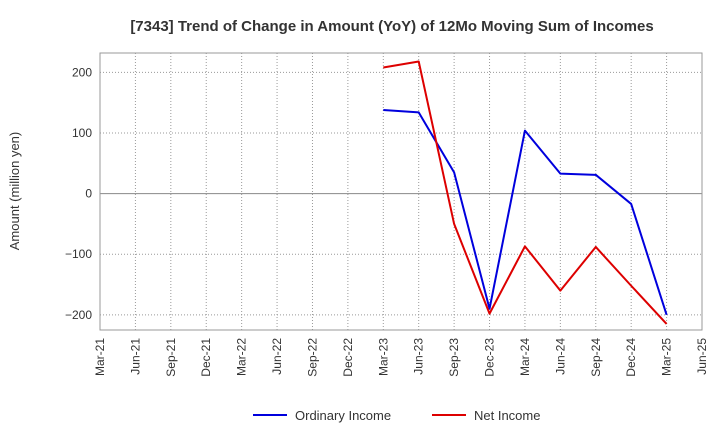 This screenshot has height=440, width=720. I want to click on x-tick-label: Mar-22, so click(242, 357).